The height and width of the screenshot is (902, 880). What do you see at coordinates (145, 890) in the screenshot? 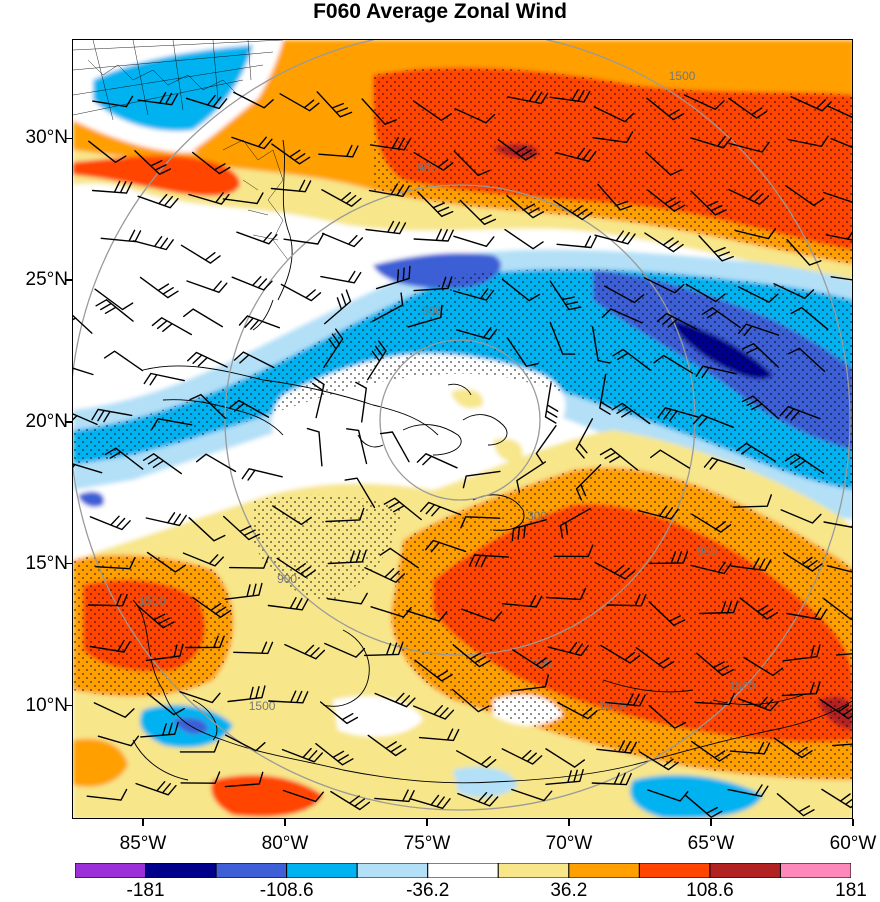
I see `colorbar-label: -181` at bounding box center [145, 890].